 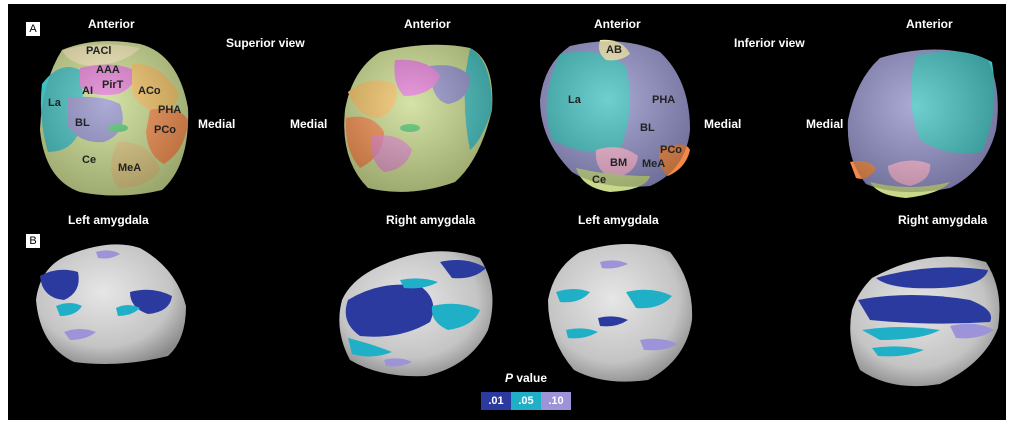 What do you see at coordinates (108, 70) in the screenshot?
I see `region-label: AAA` at bounding box center [108, 70].